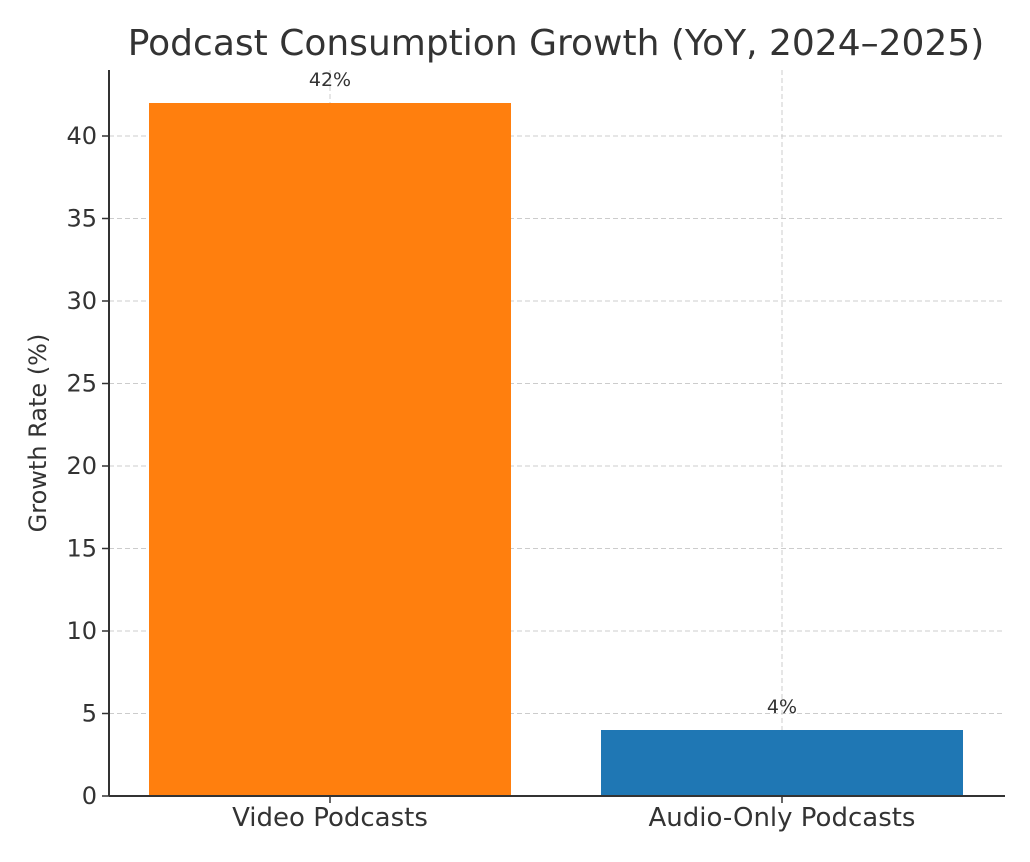 Image resolution: width=1030 pixels, height=862 pixels. I want to click on y-tick-label: 40, so click(81, 136).